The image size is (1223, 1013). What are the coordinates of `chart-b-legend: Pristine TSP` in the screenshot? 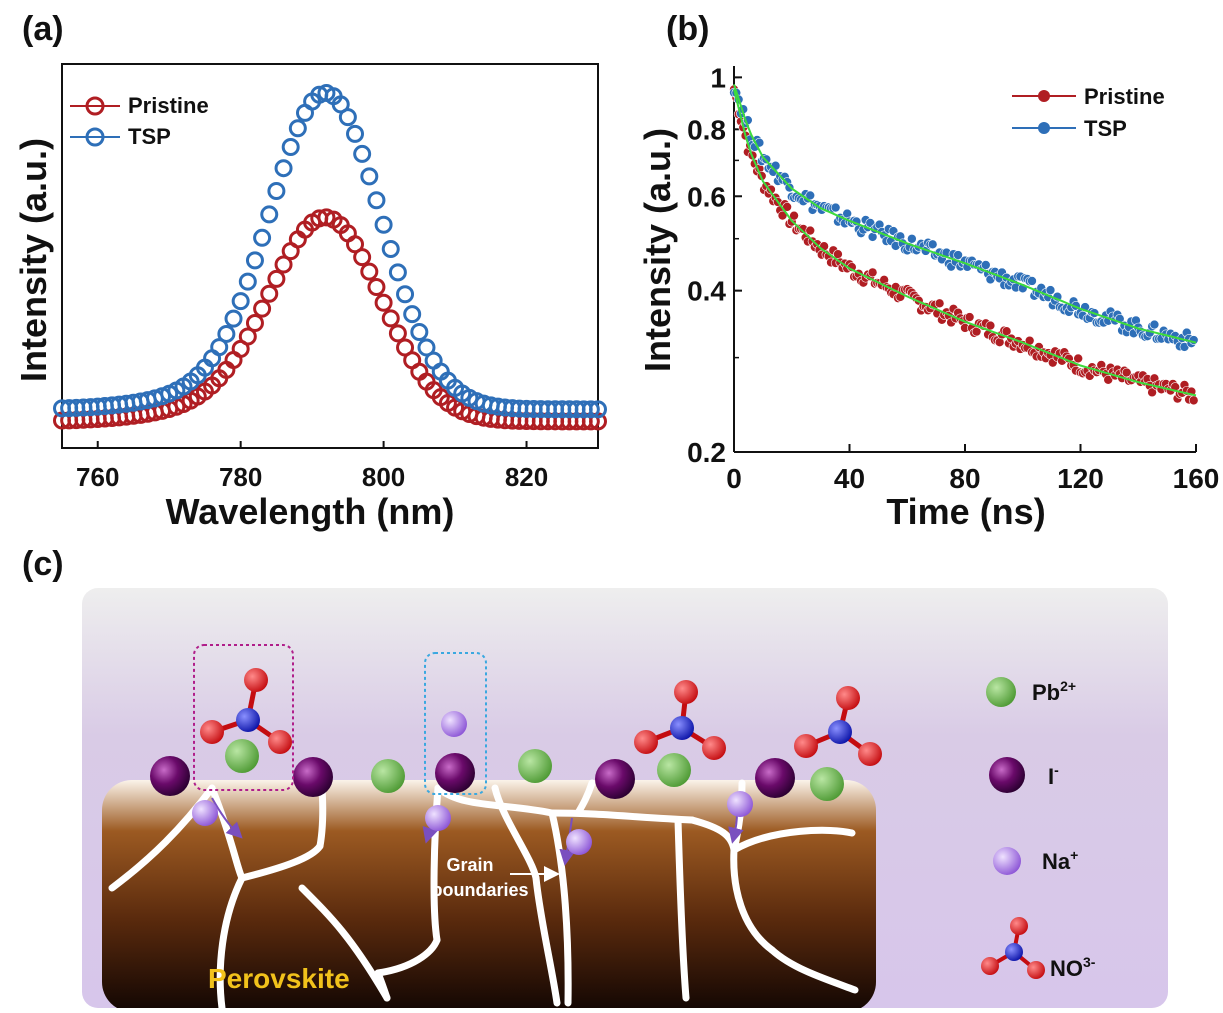 It's located at (1088, 112).